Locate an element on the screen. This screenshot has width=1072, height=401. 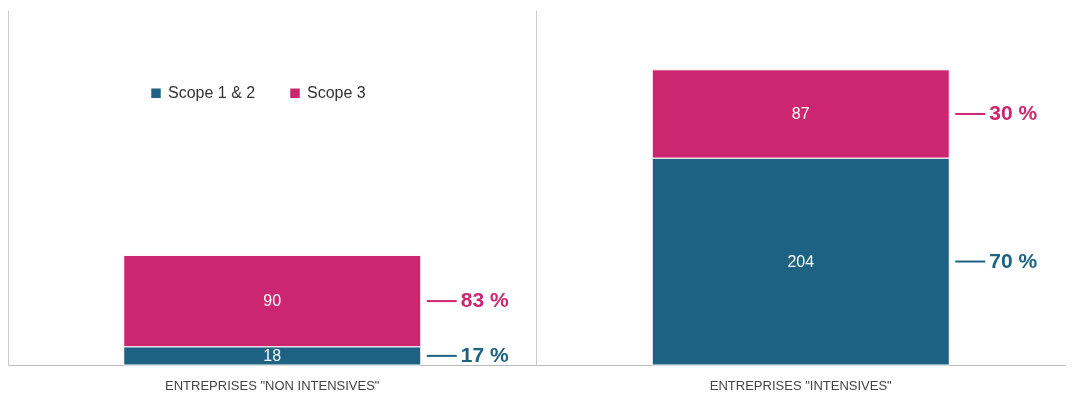
data-label: 90 is located at coordinates (272, 301).